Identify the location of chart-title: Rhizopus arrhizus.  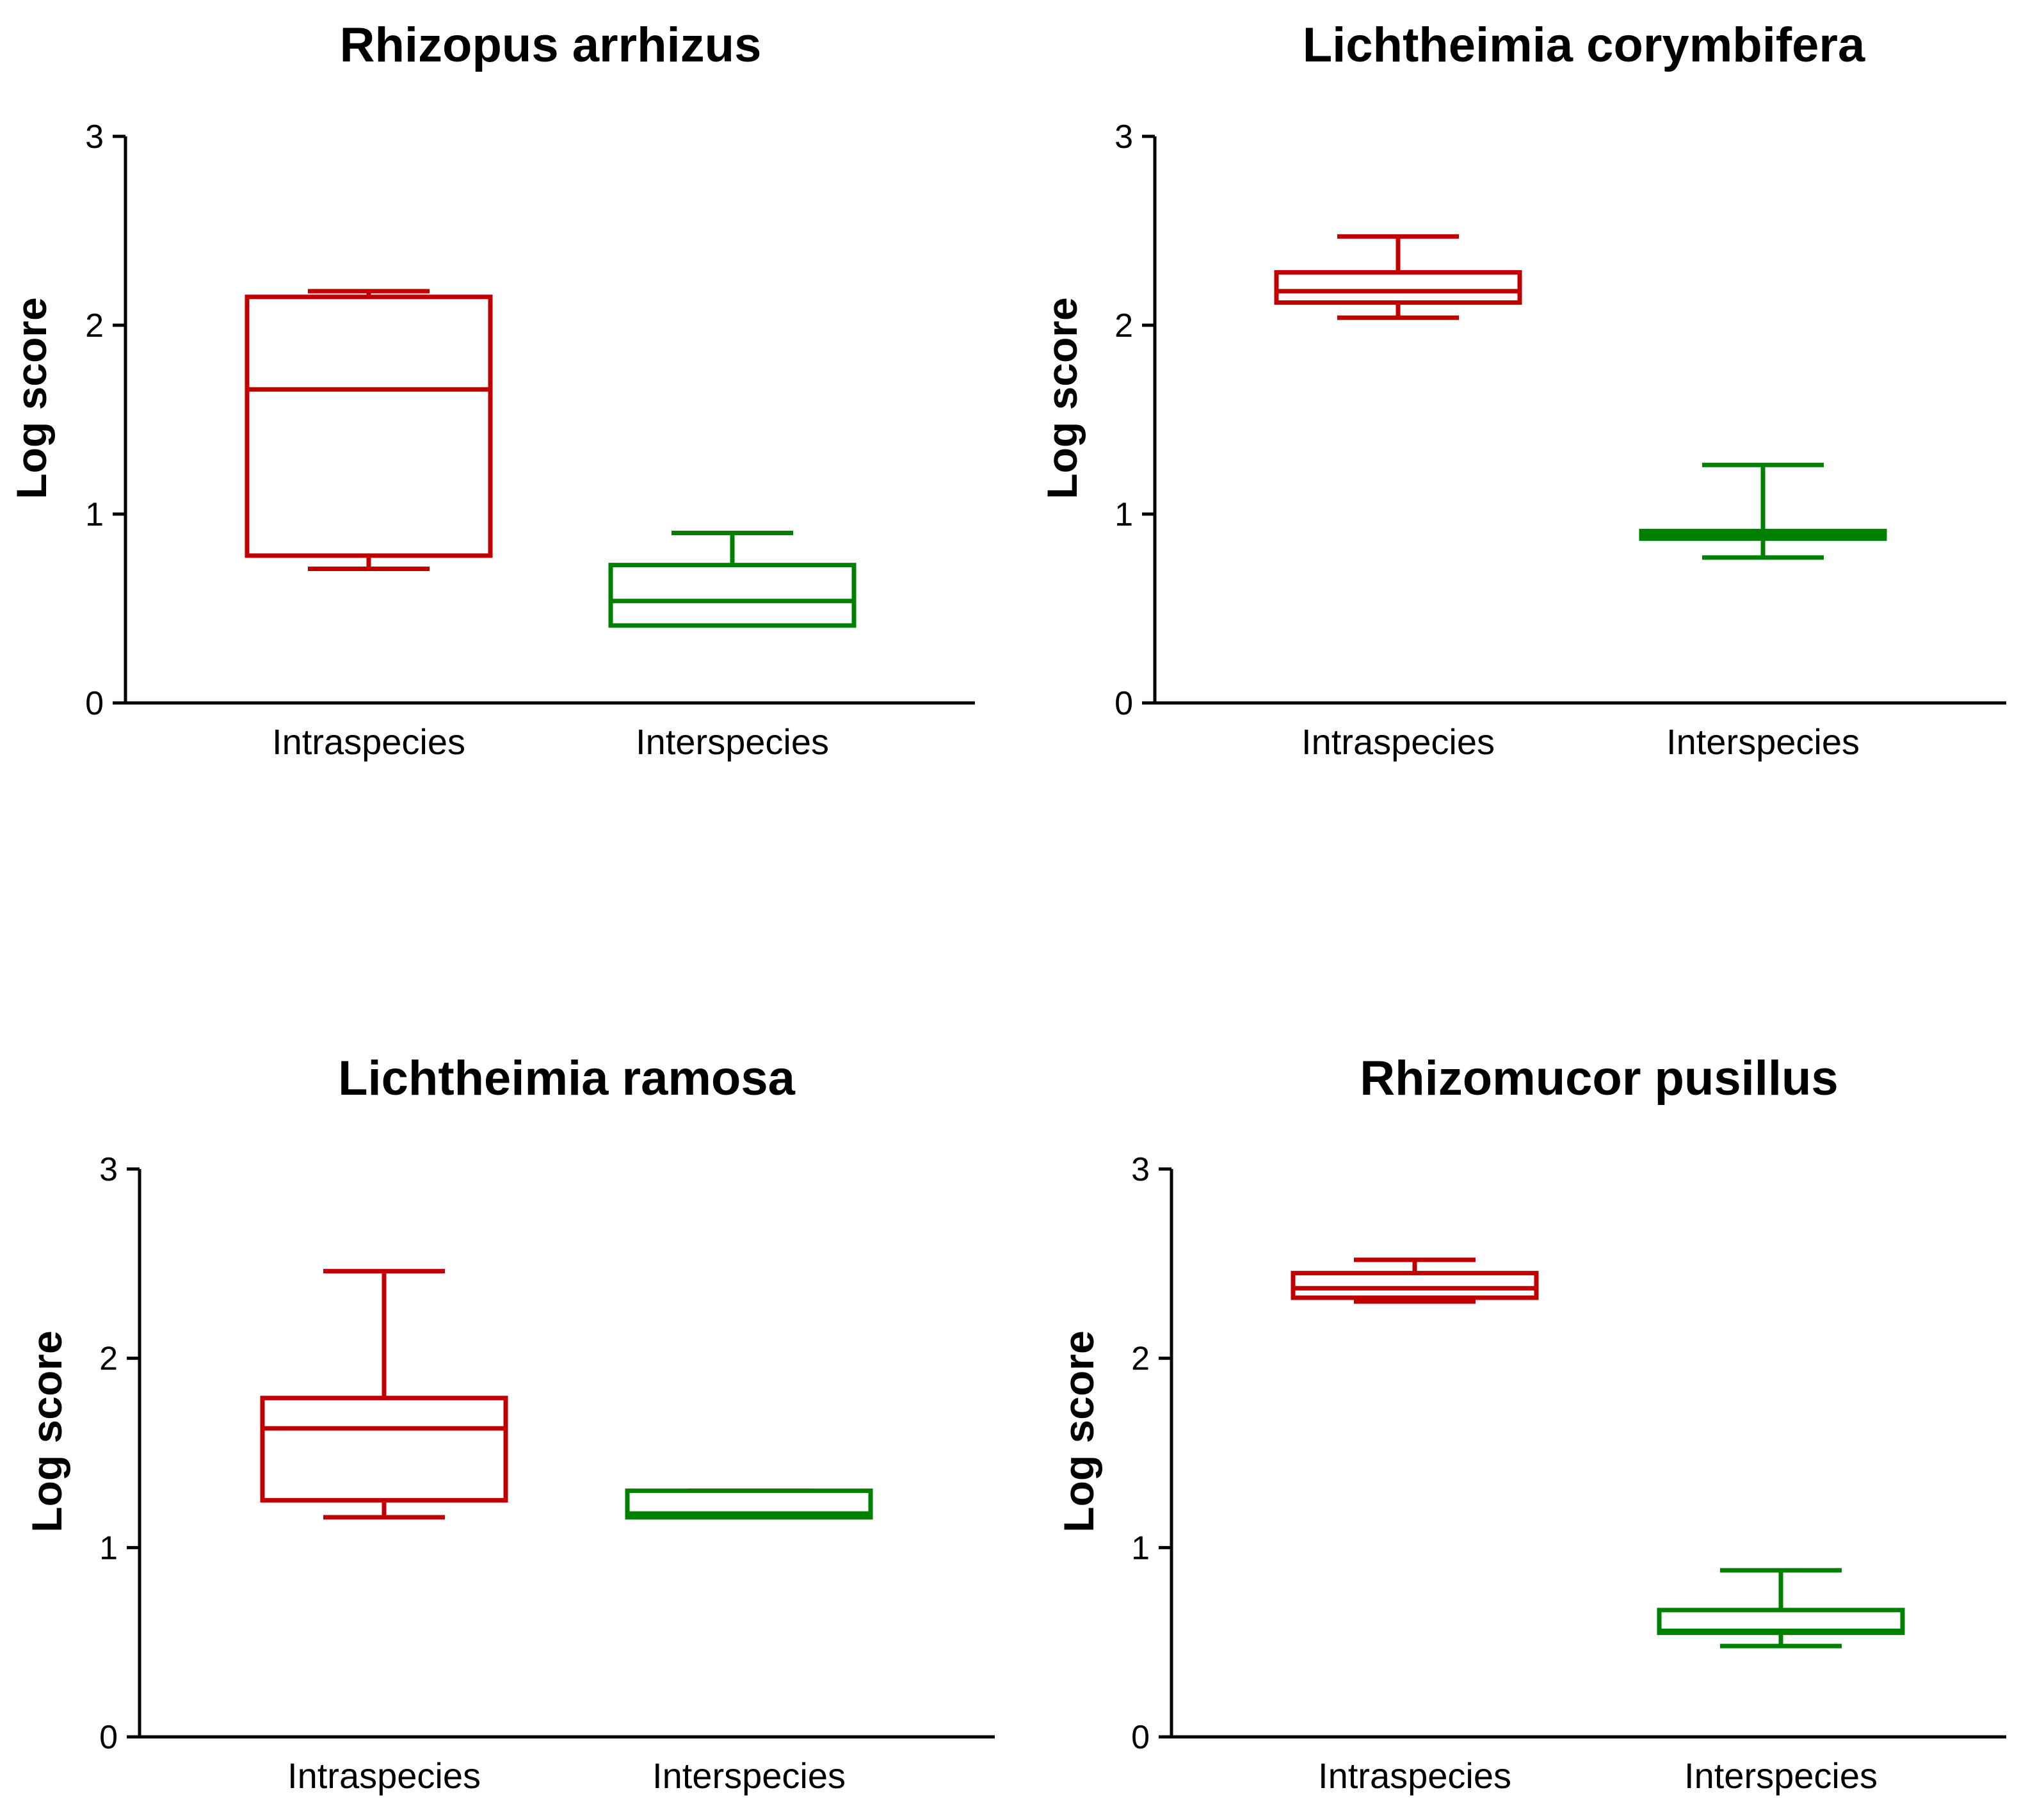
(551, 45).